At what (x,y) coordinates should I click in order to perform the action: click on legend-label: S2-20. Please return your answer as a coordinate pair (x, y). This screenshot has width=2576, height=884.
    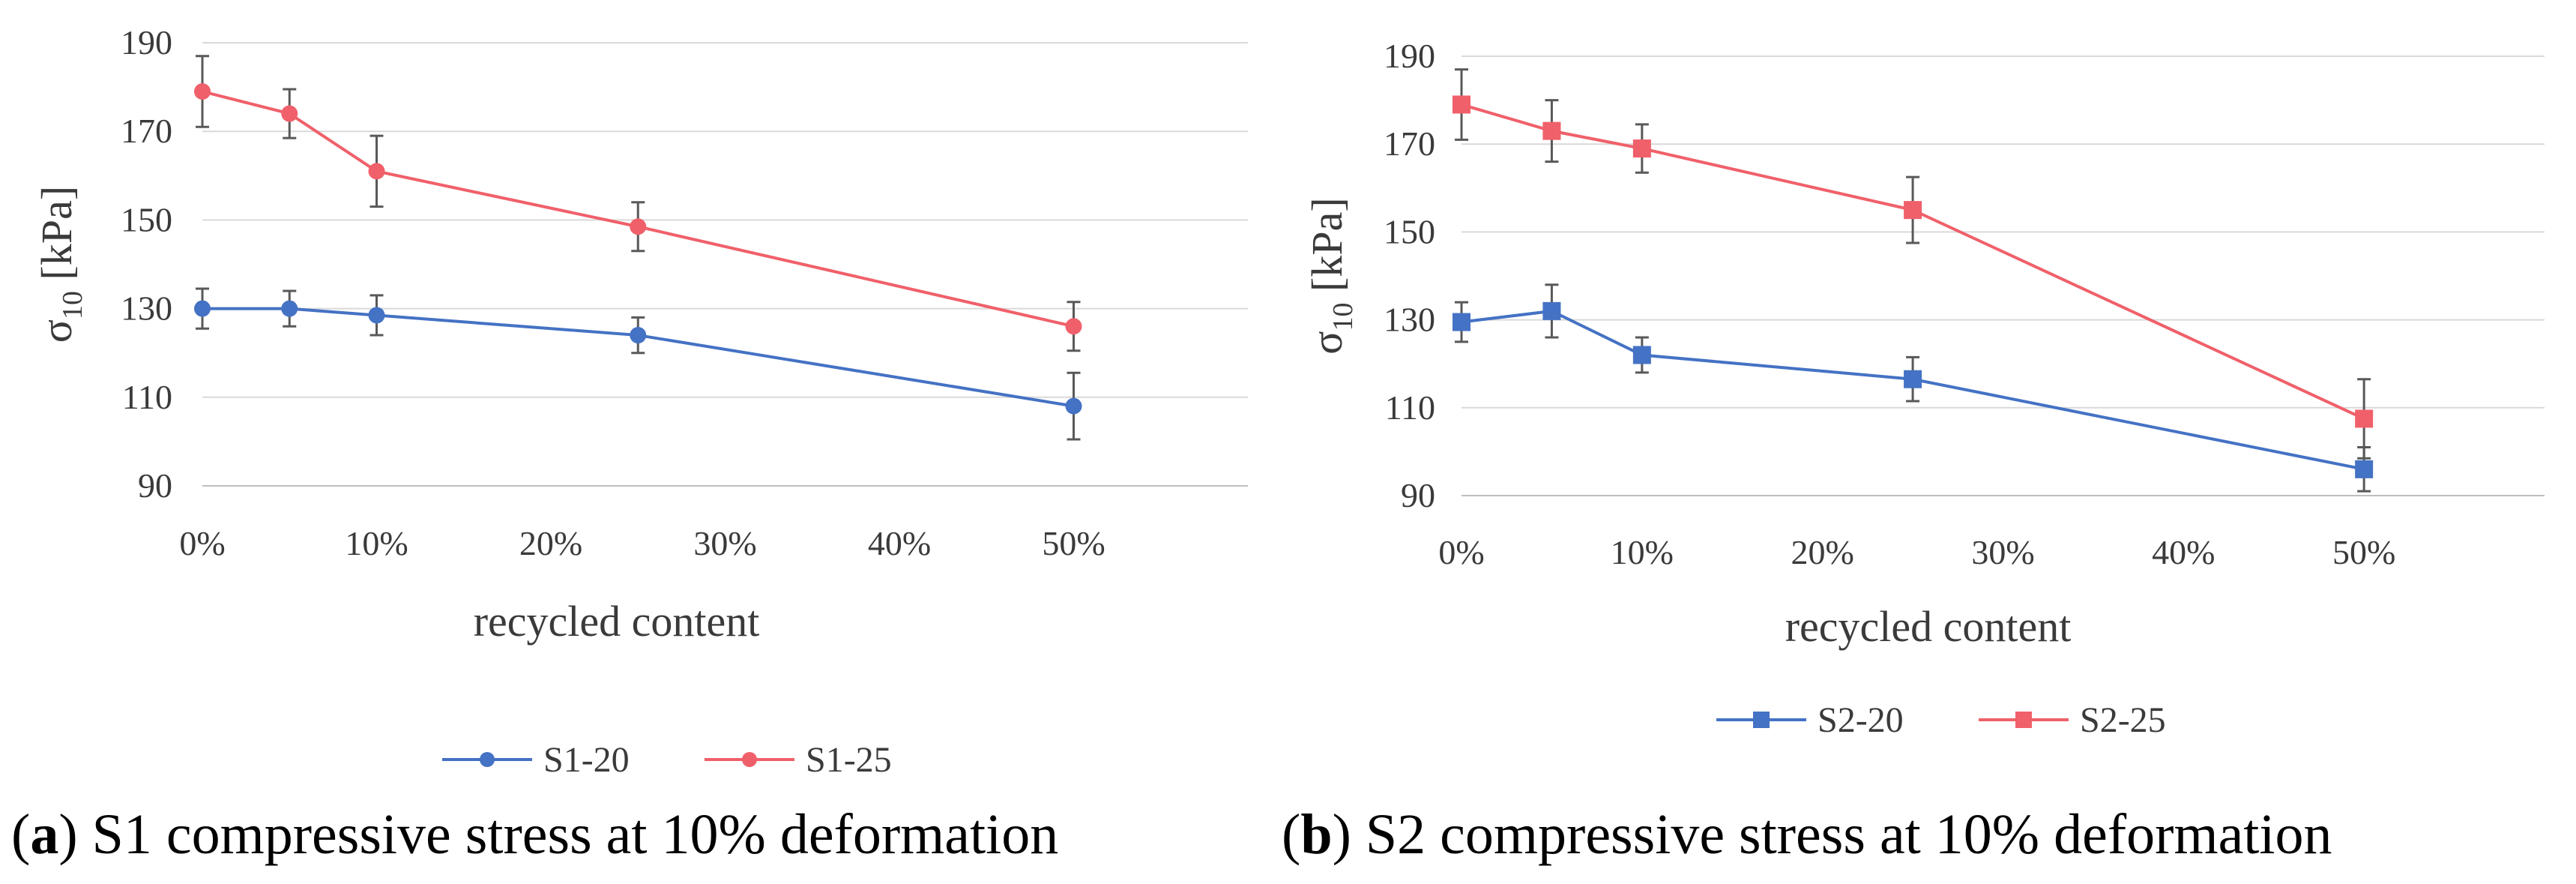
    Looking at the image, I should click on (1861, 720).